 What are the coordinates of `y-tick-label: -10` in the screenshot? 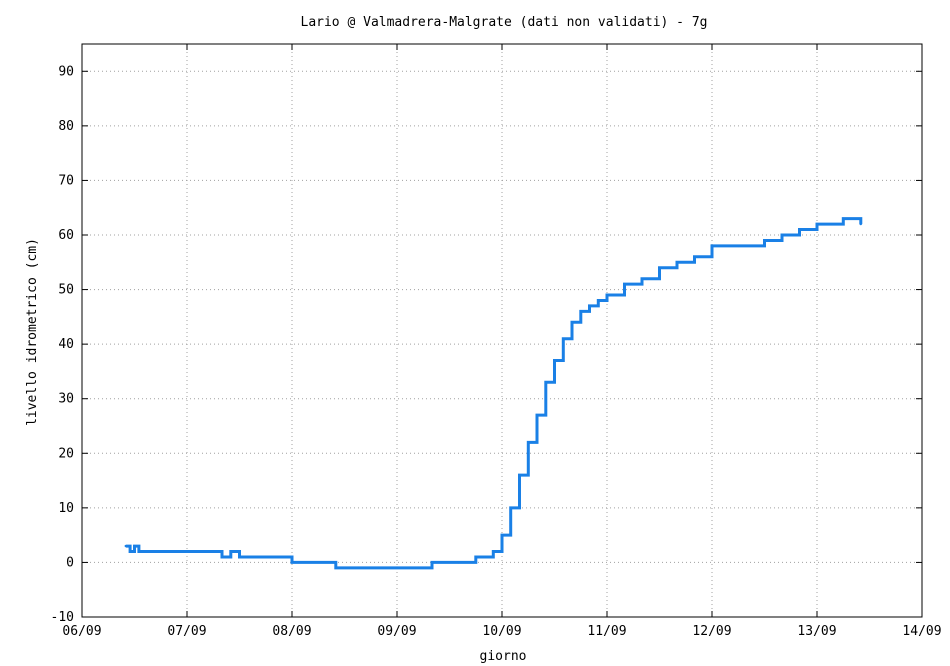 It's located at (62, 617).